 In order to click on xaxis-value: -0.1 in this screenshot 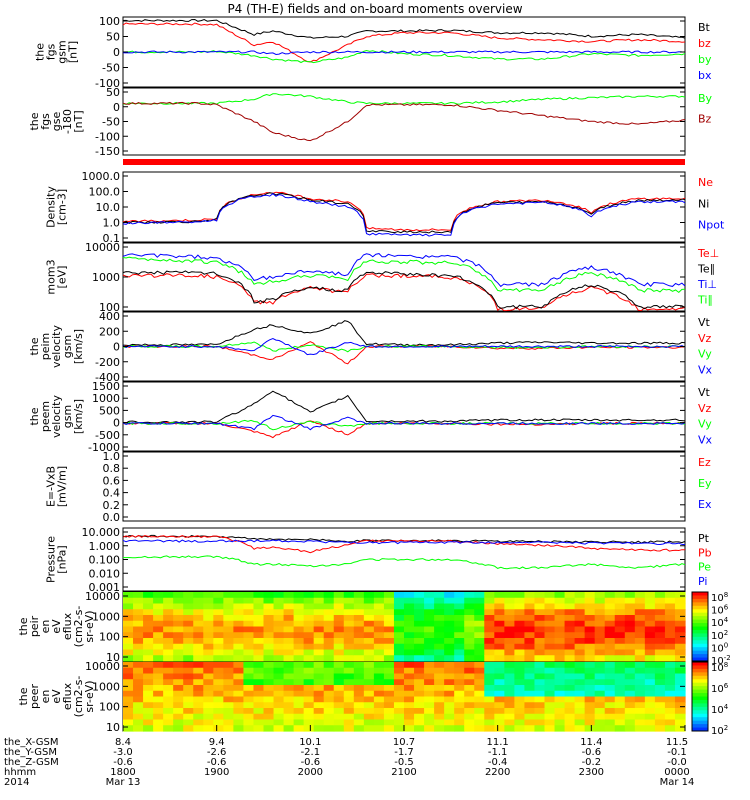, I will do `click(677, 752)`.